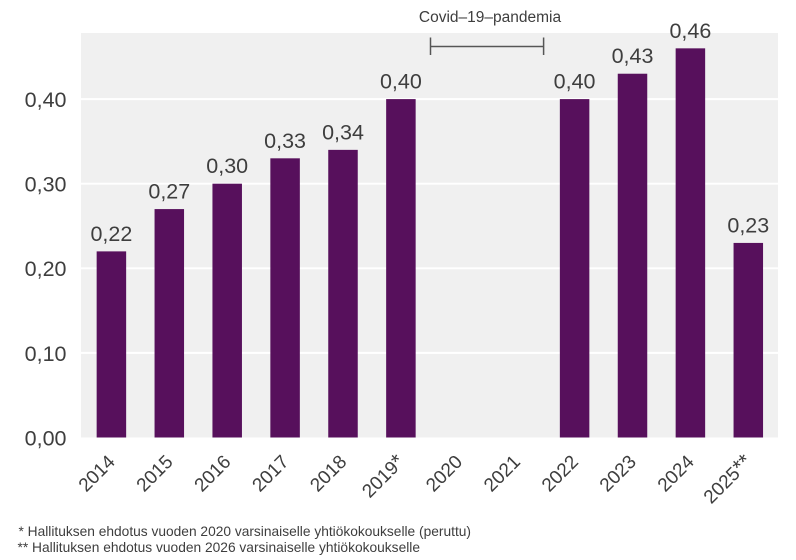 This screenshot has height=560, width=796. I want to click on svg-text: 0,46, so click(690, 31).